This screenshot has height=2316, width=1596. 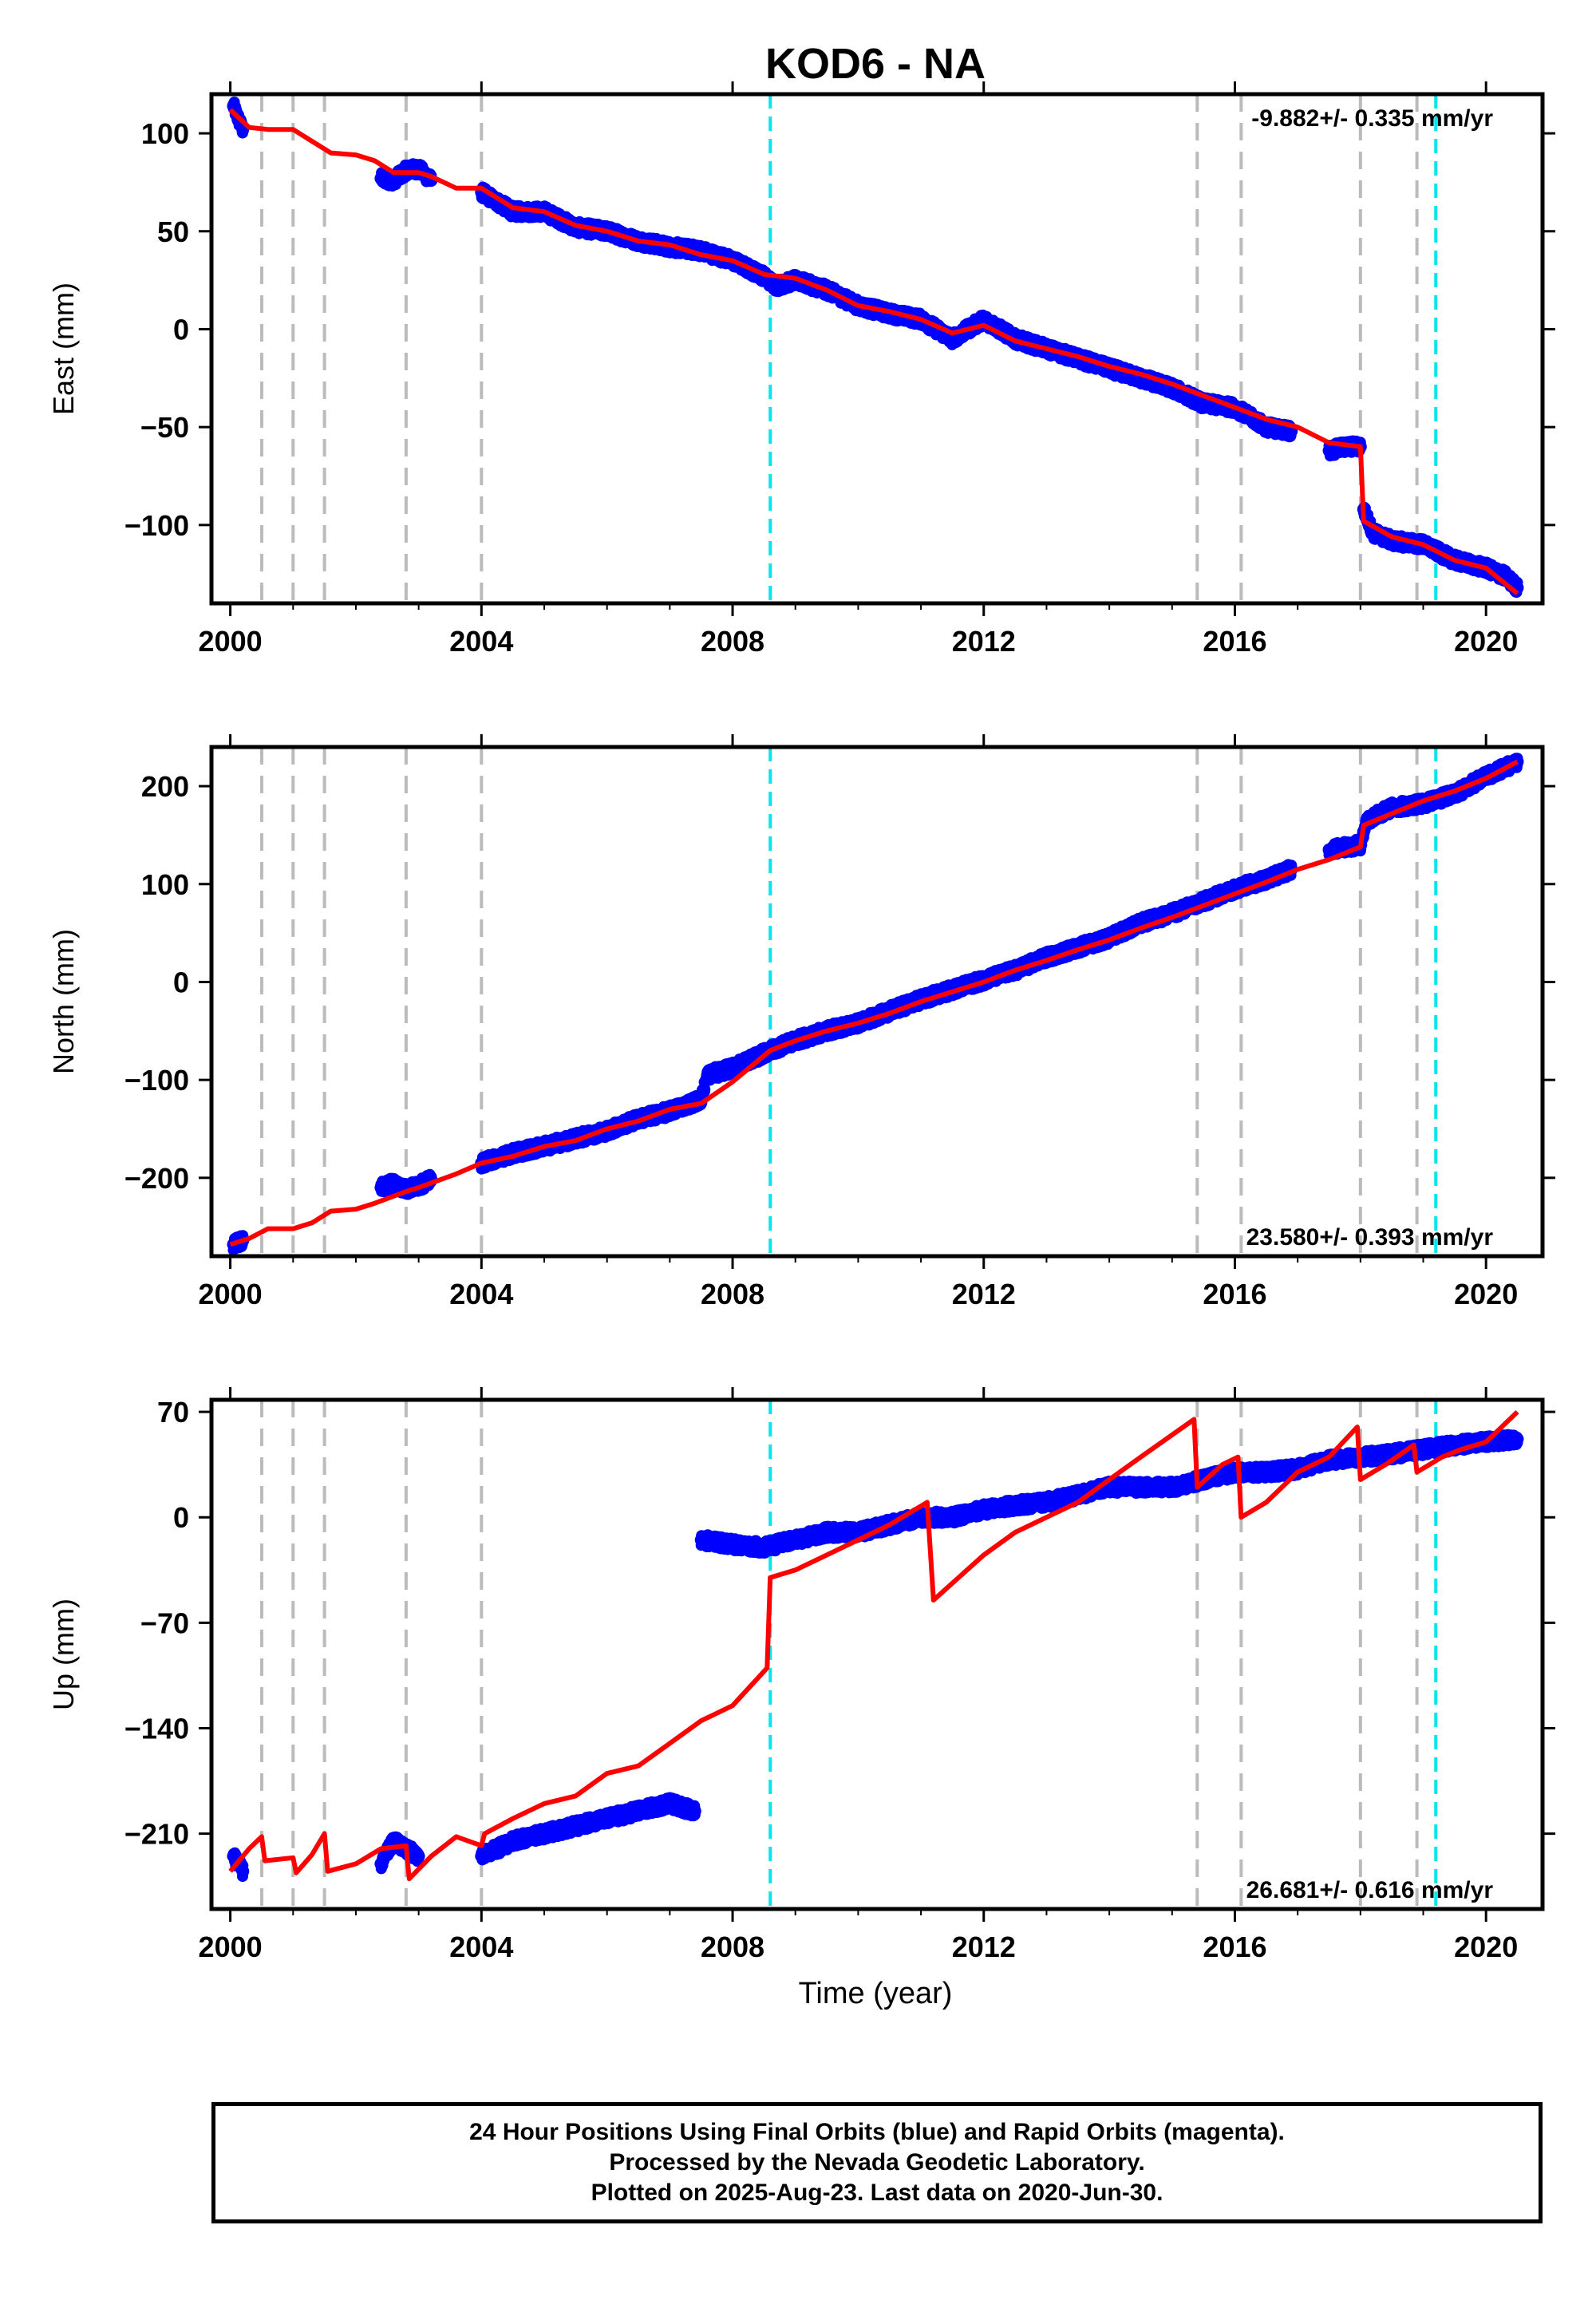 I want to click on y-tick-label: −50, so click(x=164, y=427).